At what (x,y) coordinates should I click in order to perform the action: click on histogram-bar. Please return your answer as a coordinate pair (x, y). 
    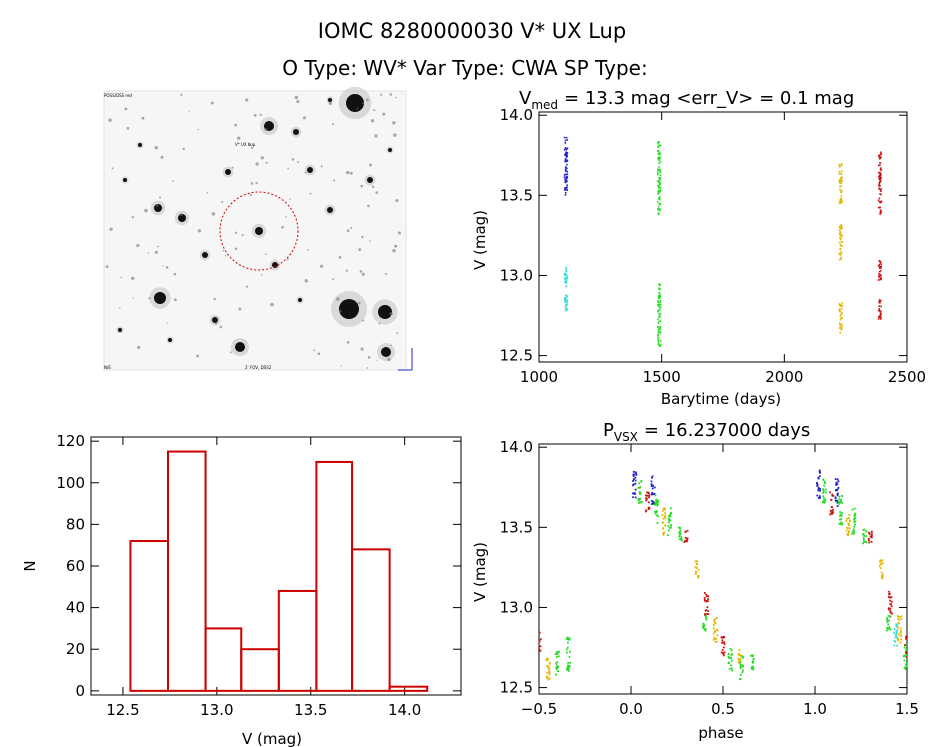
    Looking at the image, I should click on (297, 640).